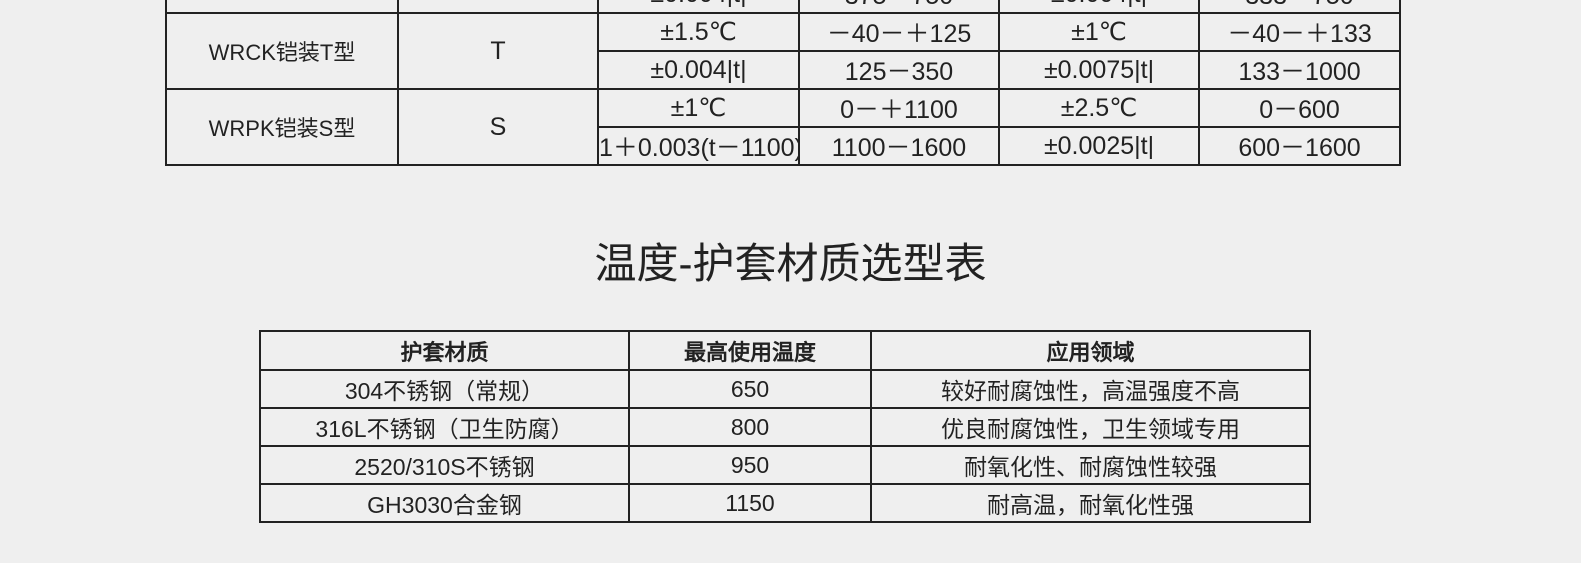 Image resolution: width=1581 pixels, height=563 pixels. What do you see at coordinates (282, 127) in the screenshot?
I see `model-cell: WRPK铠装S型` at bounding box center [282, 127].